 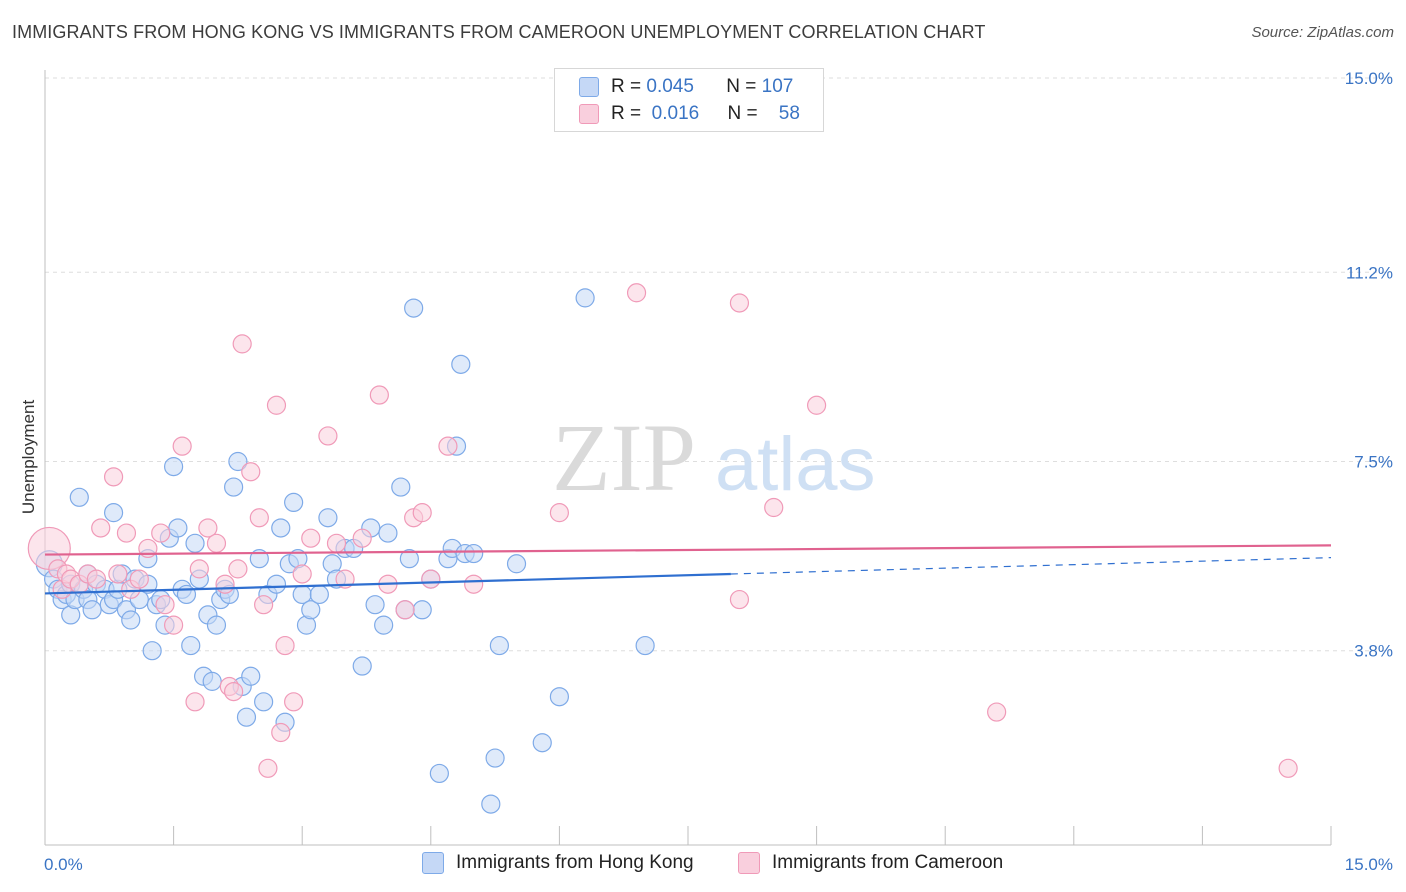 What do you see at coordinates (1322, 32) in the screenshot?
I see `chart-source: Source: ZipAtlas.com` at bounding box center [1322, 32].